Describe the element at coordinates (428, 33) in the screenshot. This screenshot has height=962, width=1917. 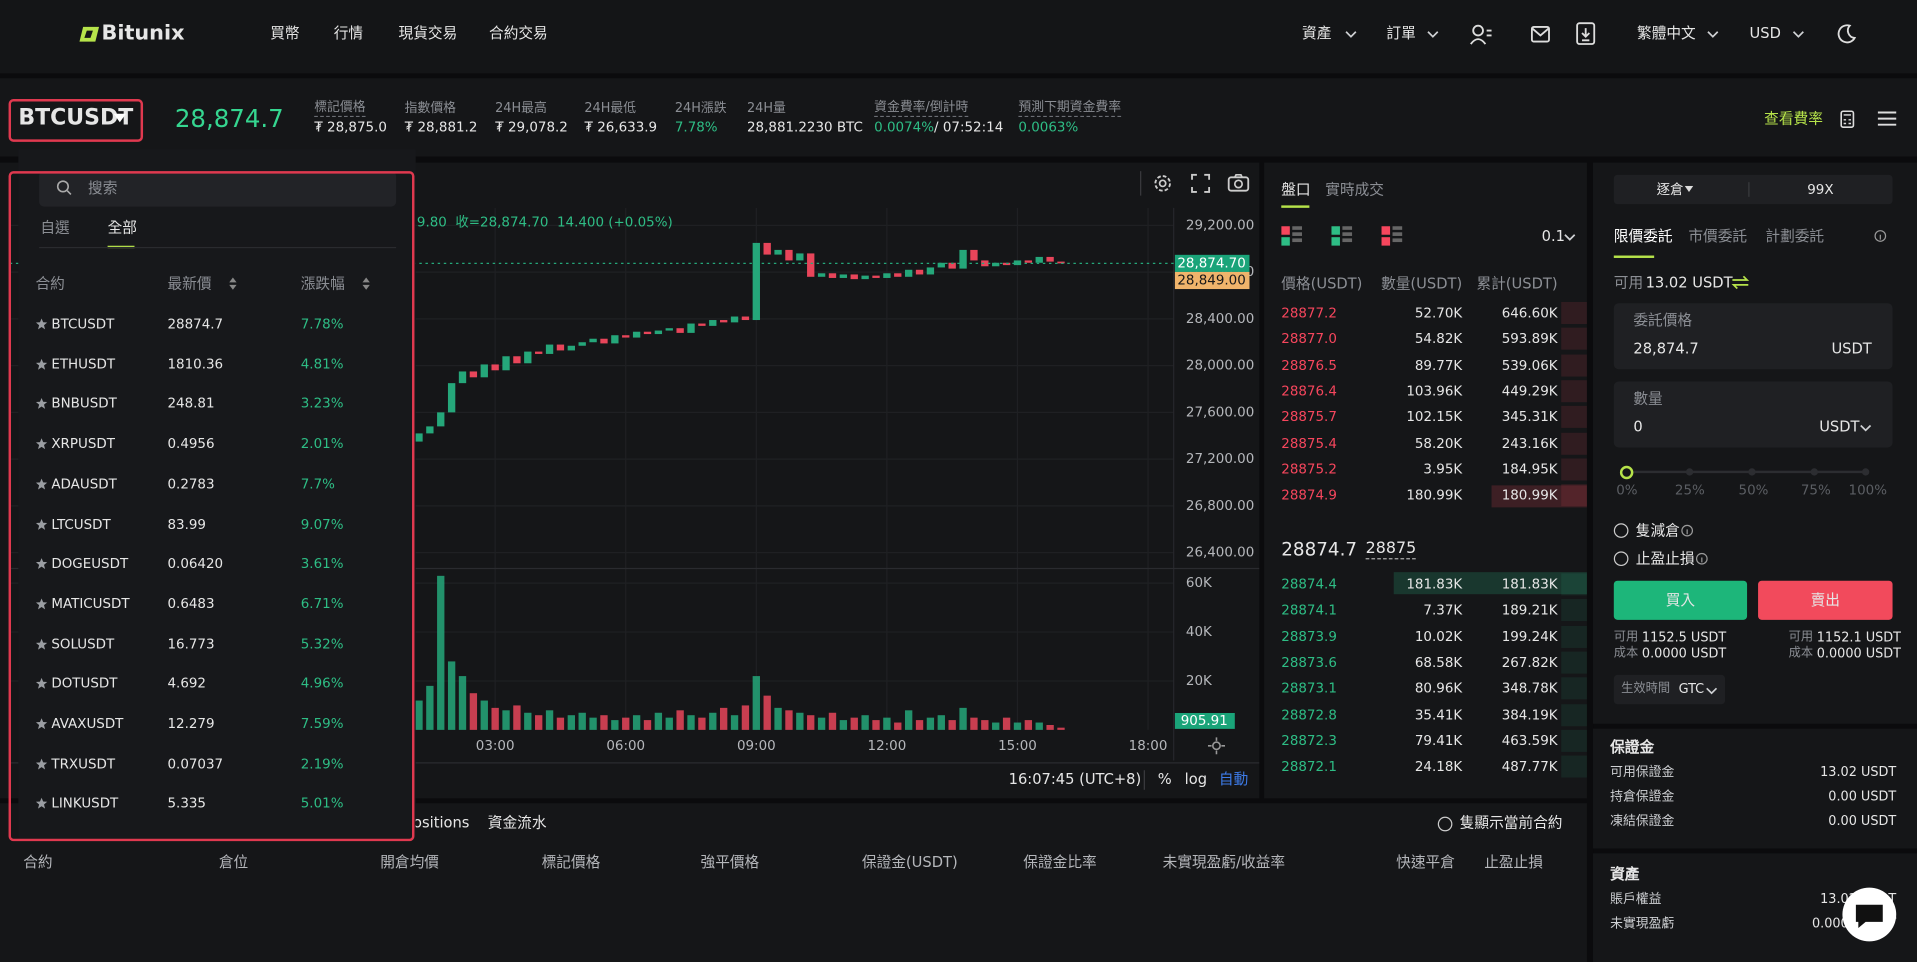
I see `nav-link: 現貨交易` at that location.